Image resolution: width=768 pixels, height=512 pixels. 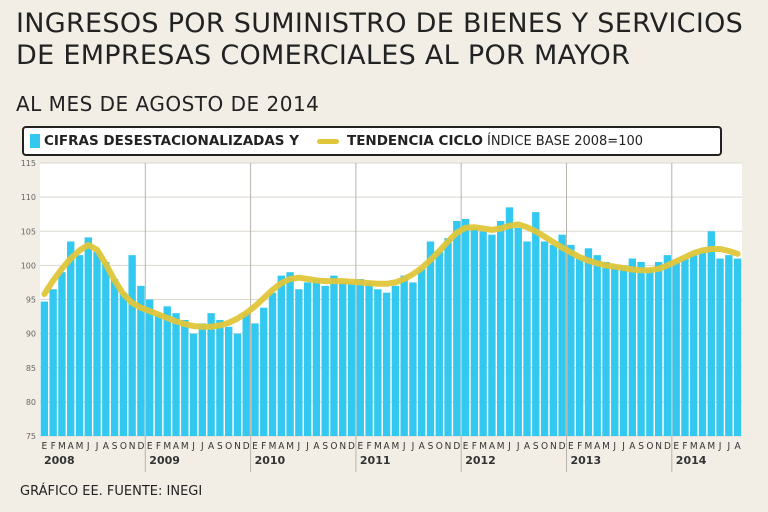 I want to click on year-label: 2008, so click(x=59, y=460).